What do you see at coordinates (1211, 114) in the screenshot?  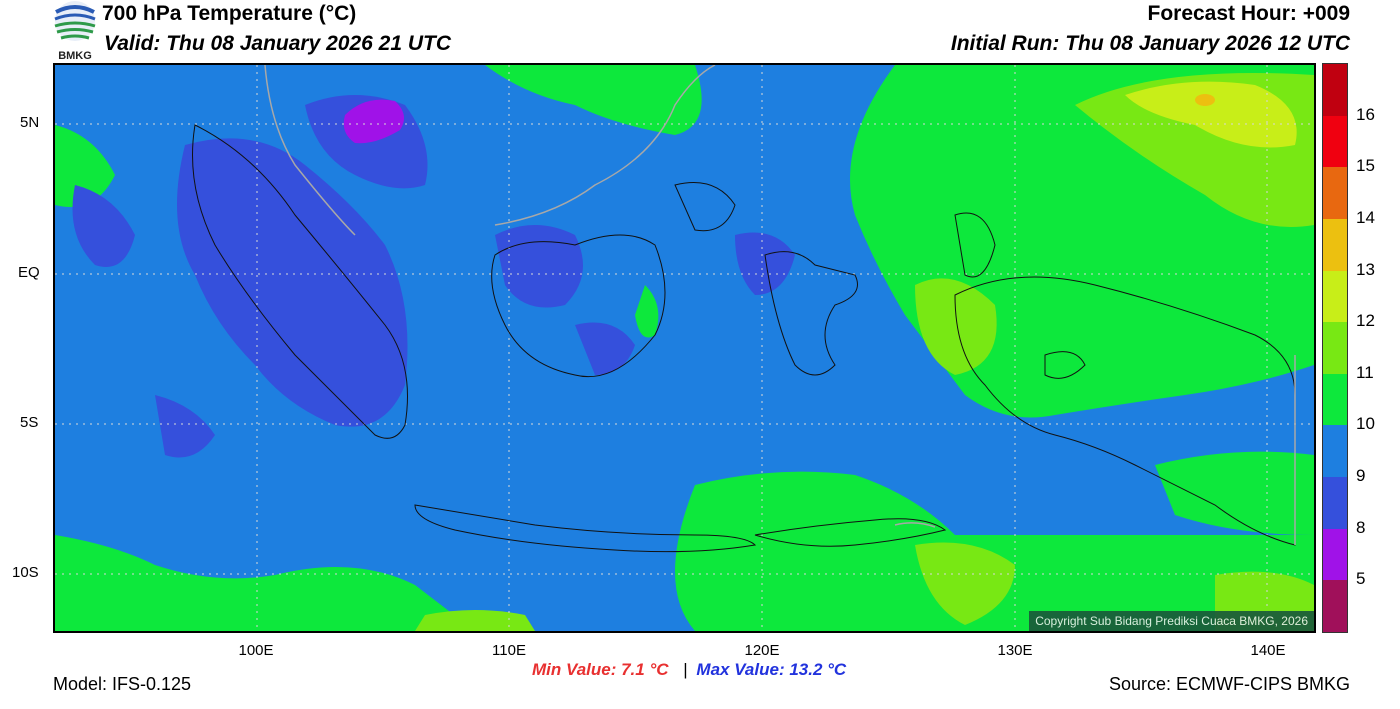 I see `field-12-regions` at bounding box center [1211, 114].